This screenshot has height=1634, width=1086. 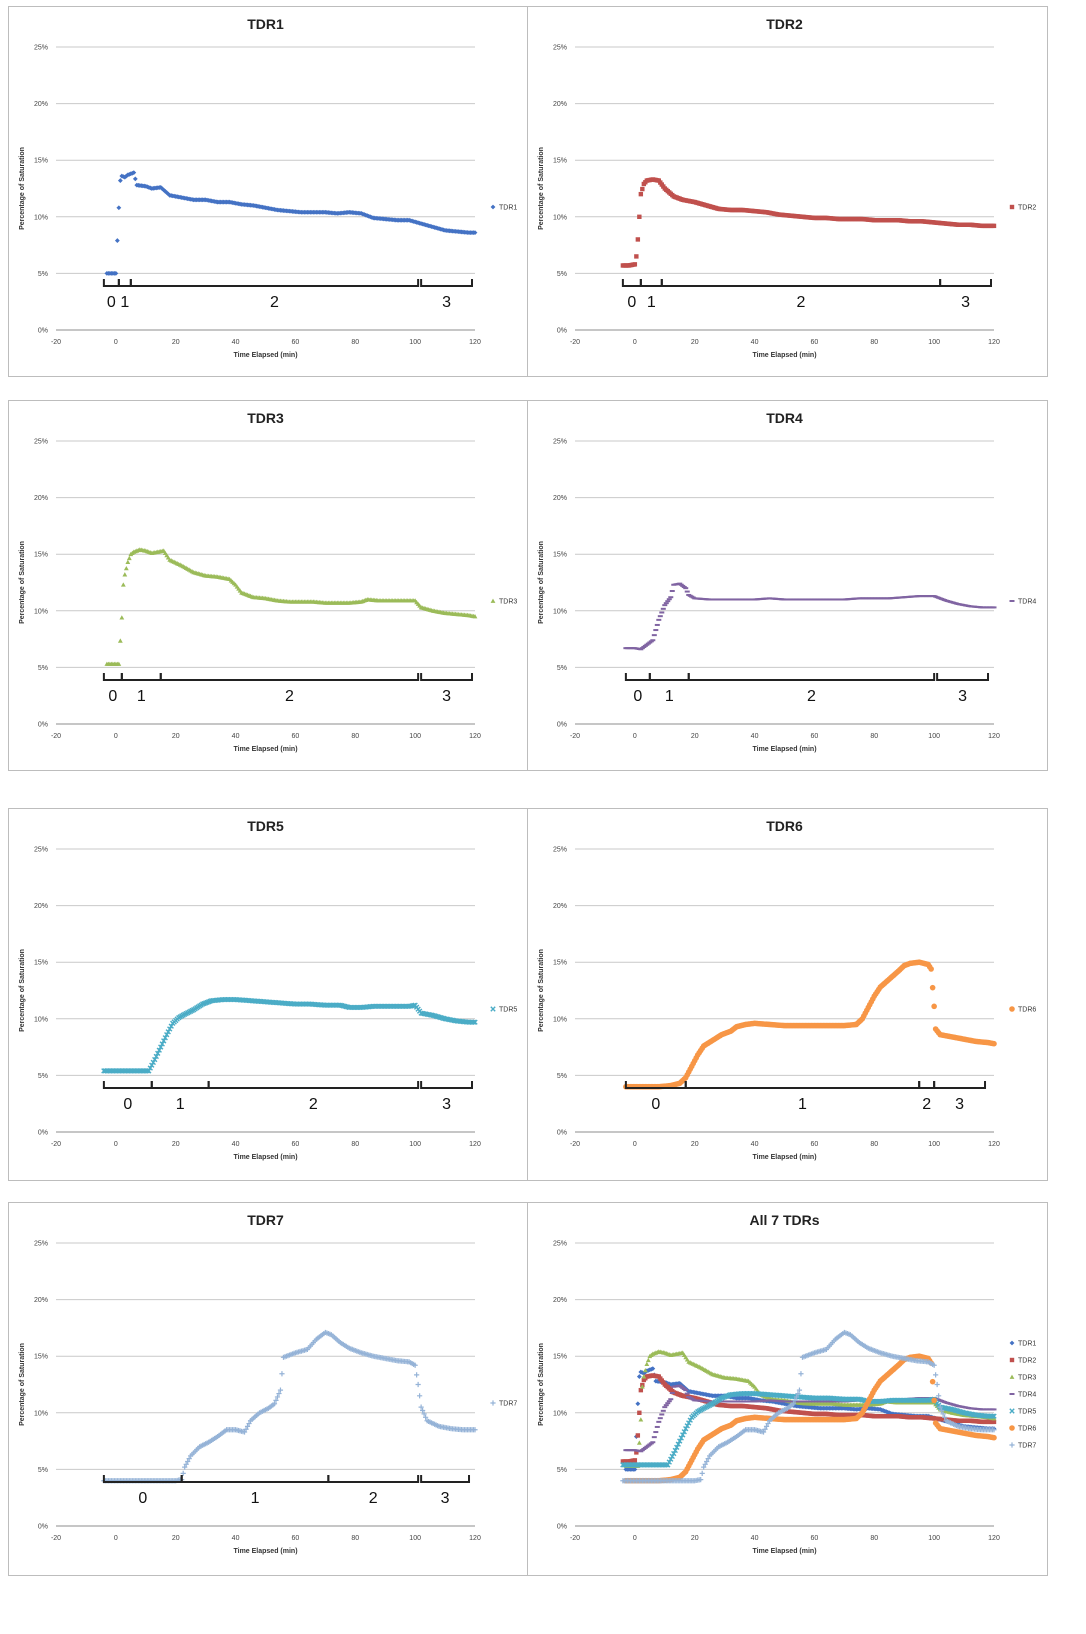 What do you see at coordinates (508, 1010) in the screenshot?
I see `legend-label: TDR5` at bounding box center [508, 1010].